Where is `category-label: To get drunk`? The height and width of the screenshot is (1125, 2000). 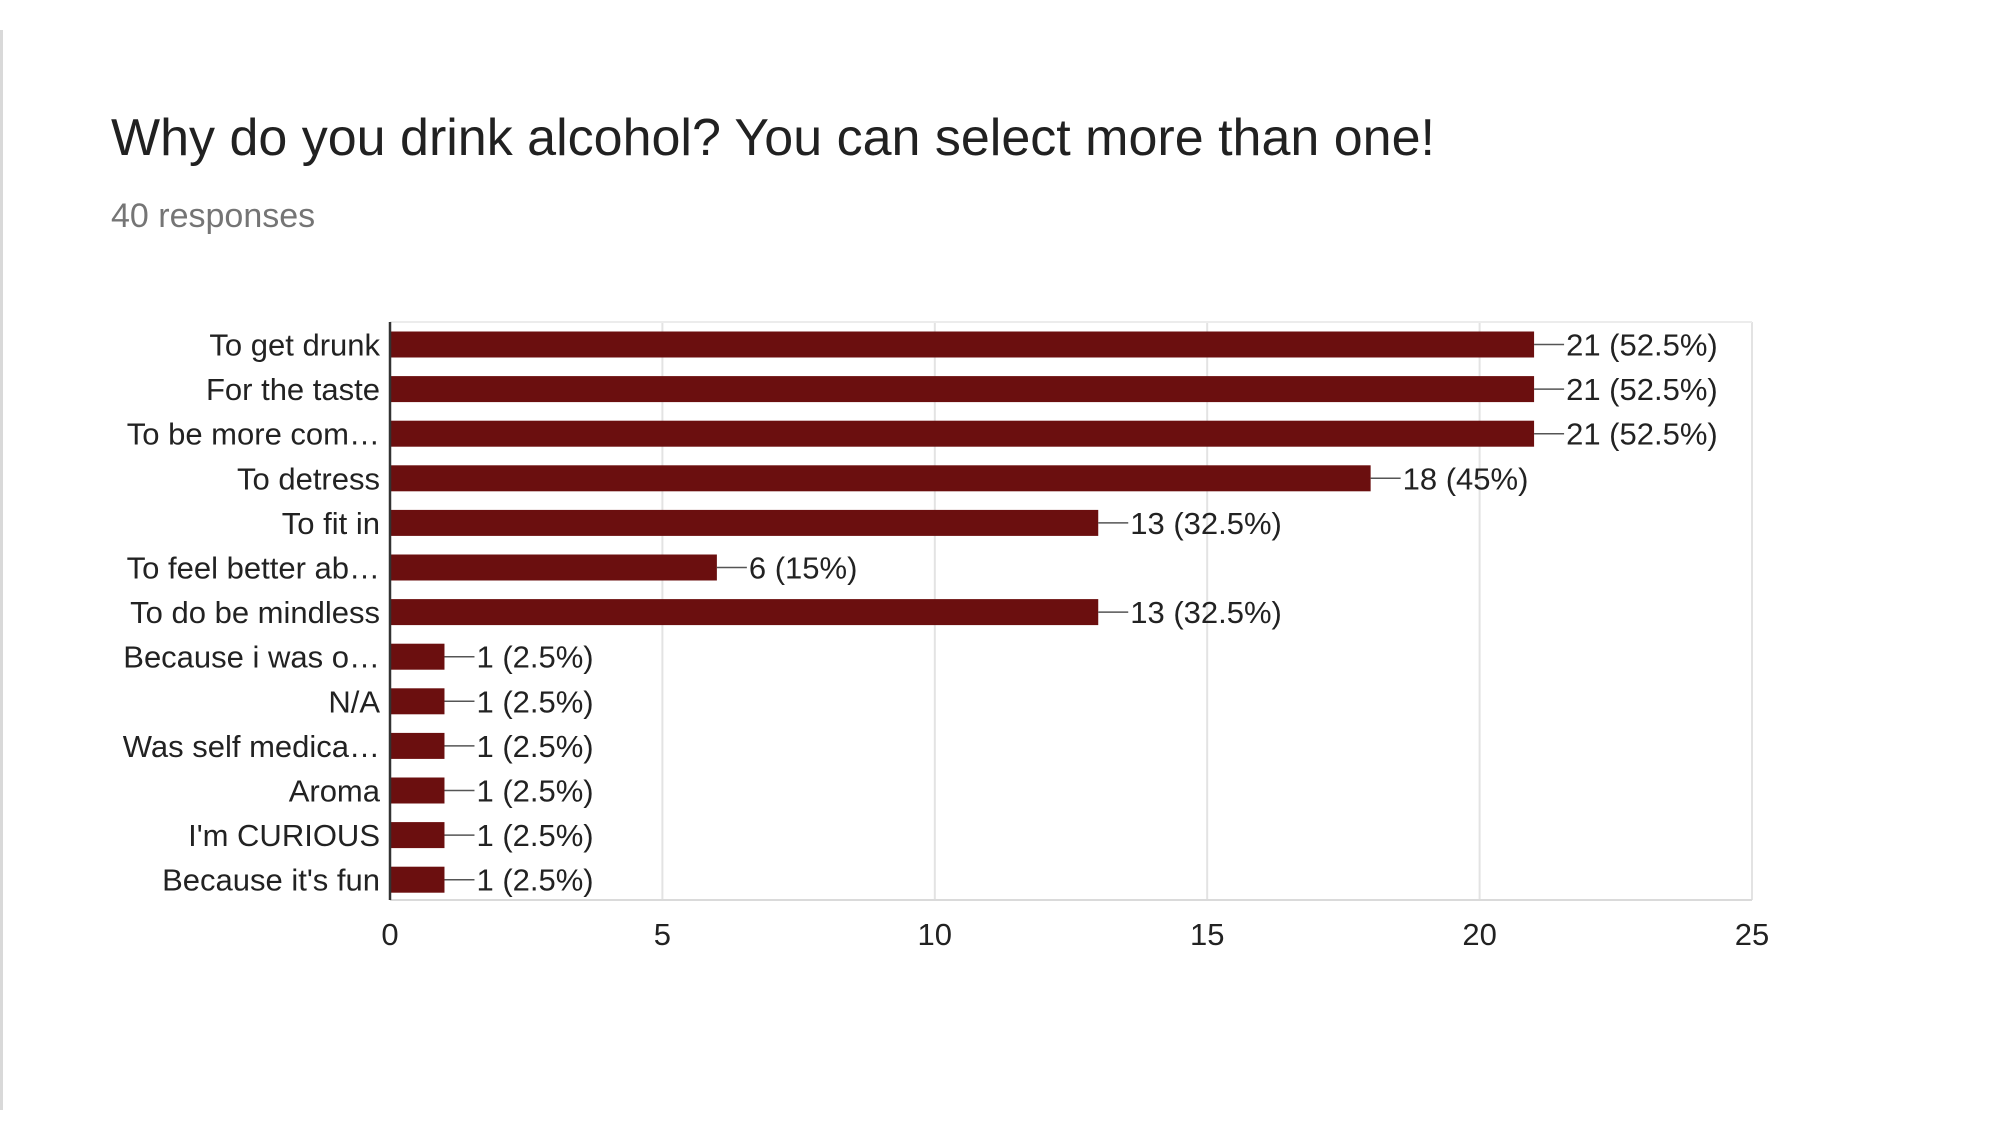
category-label: To get drunk is located at coordinates (294, 345).